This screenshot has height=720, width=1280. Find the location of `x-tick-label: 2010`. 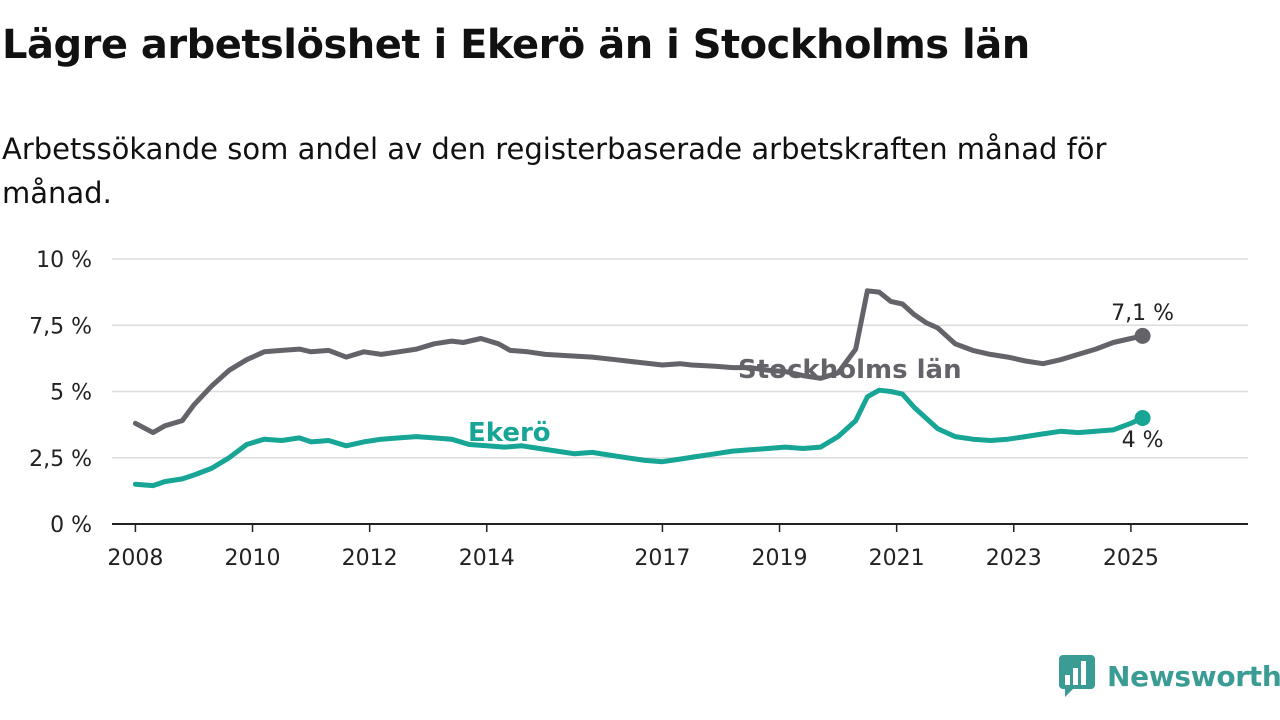

x-tick-label: 2010 is located at coordinates (253, 558).